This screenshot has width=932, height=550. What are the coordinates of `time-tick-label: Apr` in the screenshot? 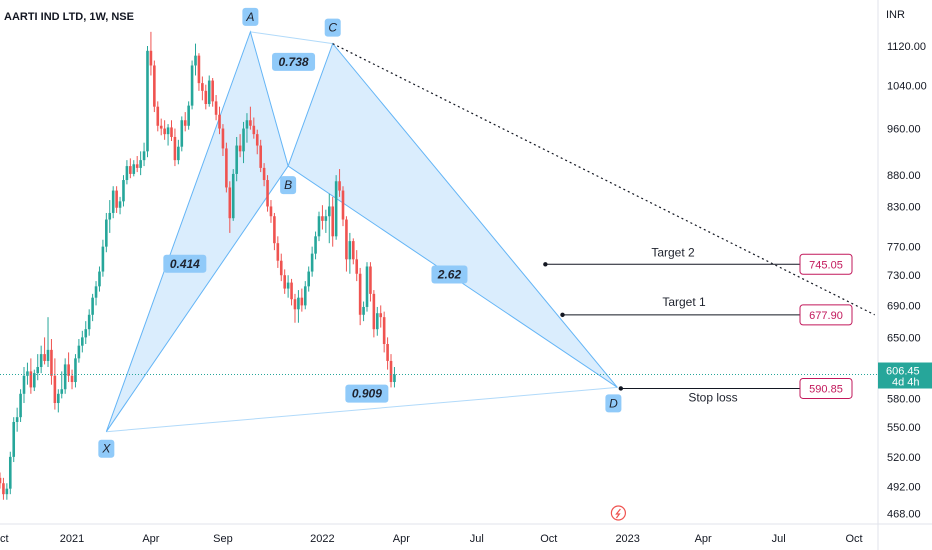 It's located at (401, 539).